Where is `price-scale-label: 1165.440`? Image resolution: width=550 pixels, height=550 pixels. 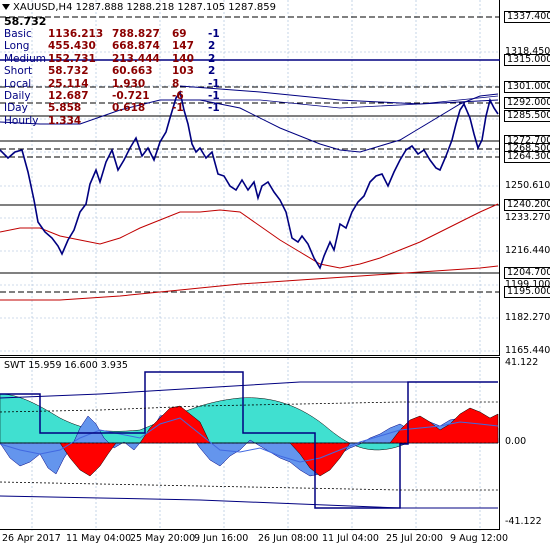 price-scale-label: 1165.440 is located at coordinates (527, 350).